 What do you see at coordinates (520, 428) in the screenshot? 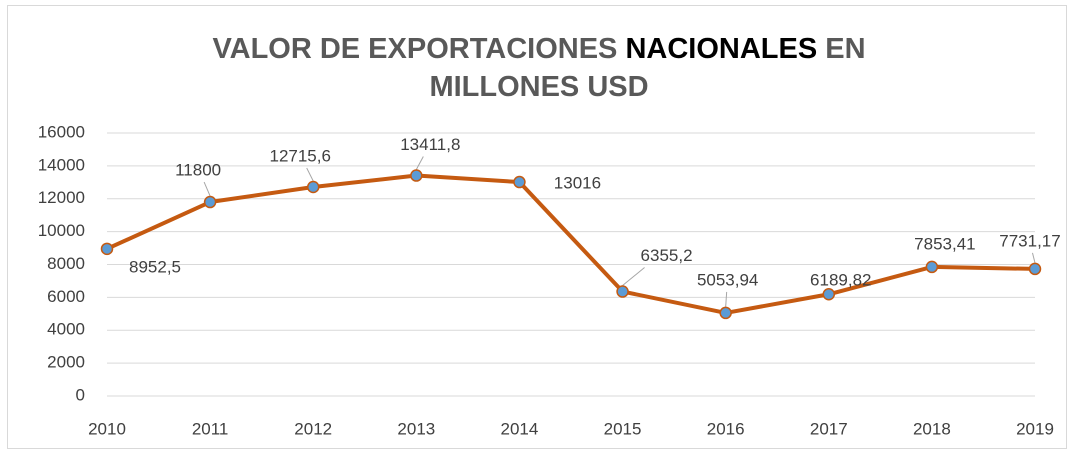
I see `x-tick-label: 2014` at bounding box center [520, 428].